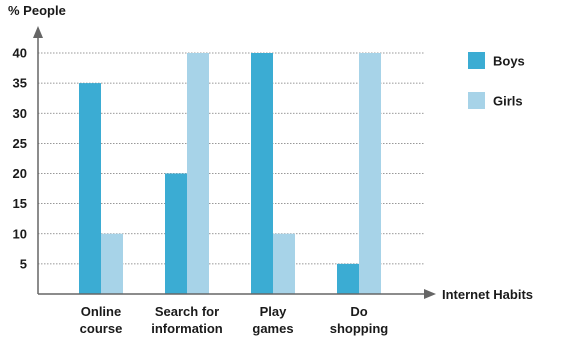 The image size is (567, 347). What do you see at coordinates (20, 159) in the screenshot?
I see `y-tick-labels: 5 10 15 20 25 30 35 40` at bounding box center [20, 159].